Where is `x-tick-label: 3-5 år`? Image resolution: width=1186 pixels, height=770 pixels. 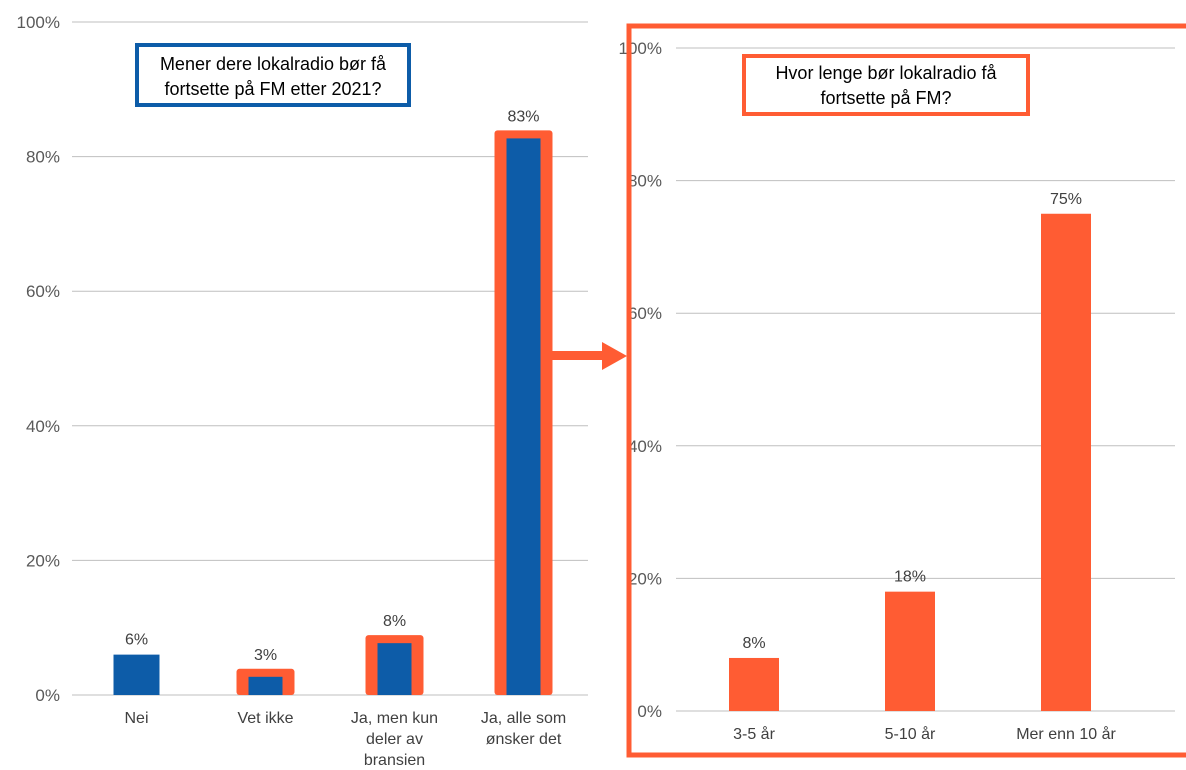 x-tick-label: 3-5 år is located at coordinates (754, 734).